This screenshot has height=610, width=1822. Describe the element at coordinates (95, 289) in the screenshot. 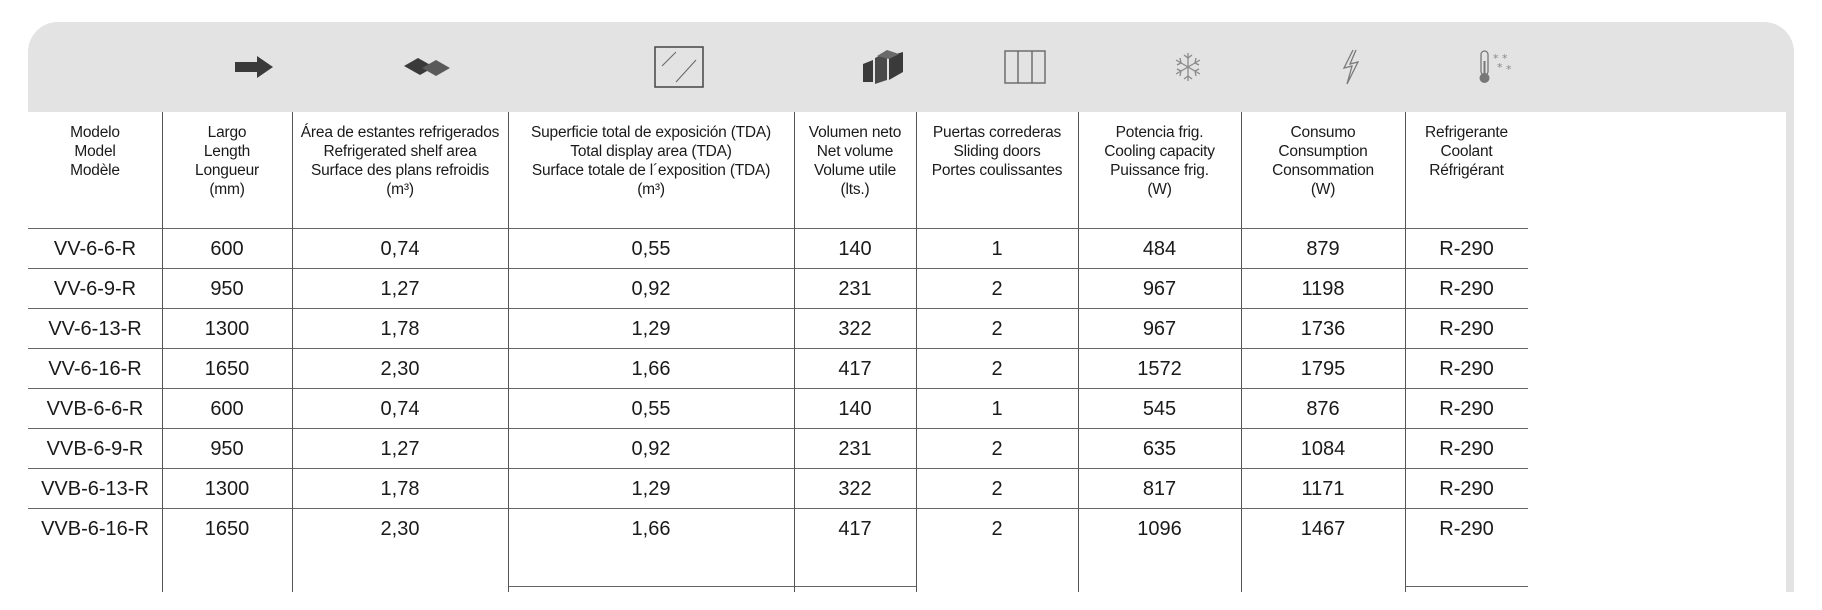

I see `table-cell: VV-6-9-R` at that location.